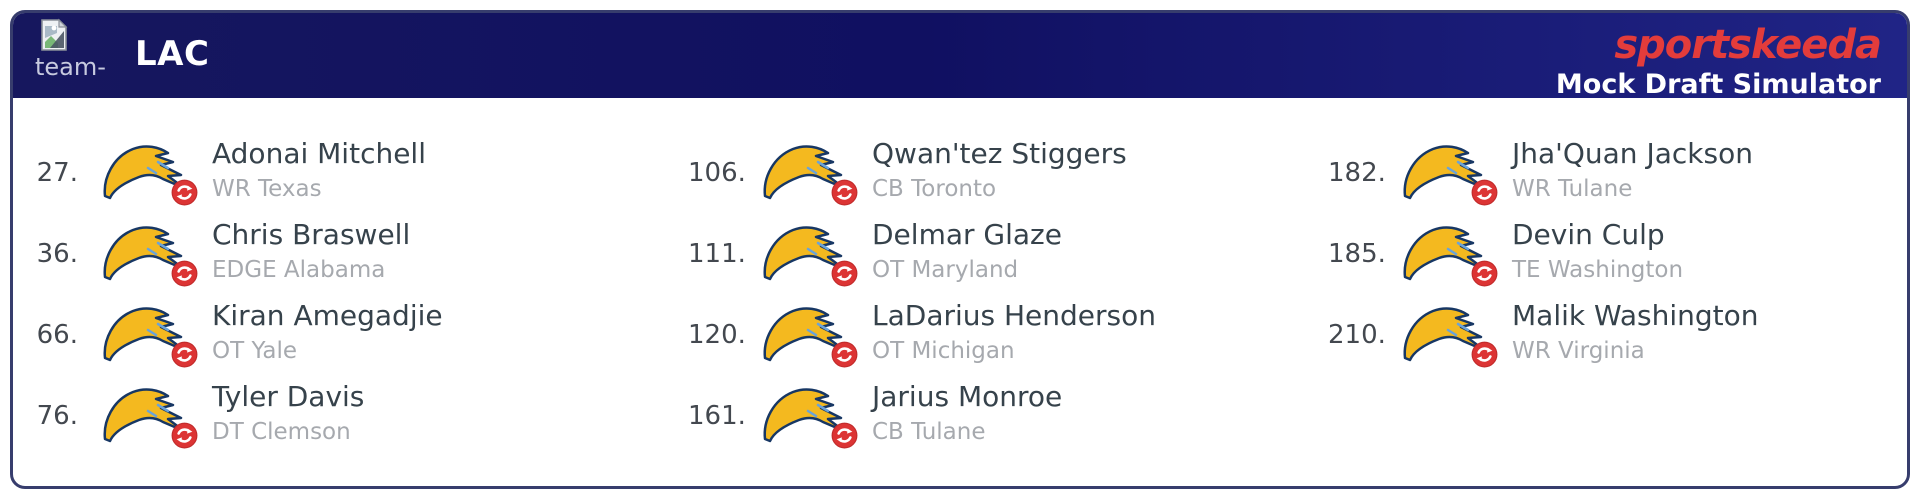 Image resolution: width=1920 pixels, height=500 pixels. Describe the element at coordinates (281, 432) in the screenshot. I see `player-position-school: DT Clemson` at that location.